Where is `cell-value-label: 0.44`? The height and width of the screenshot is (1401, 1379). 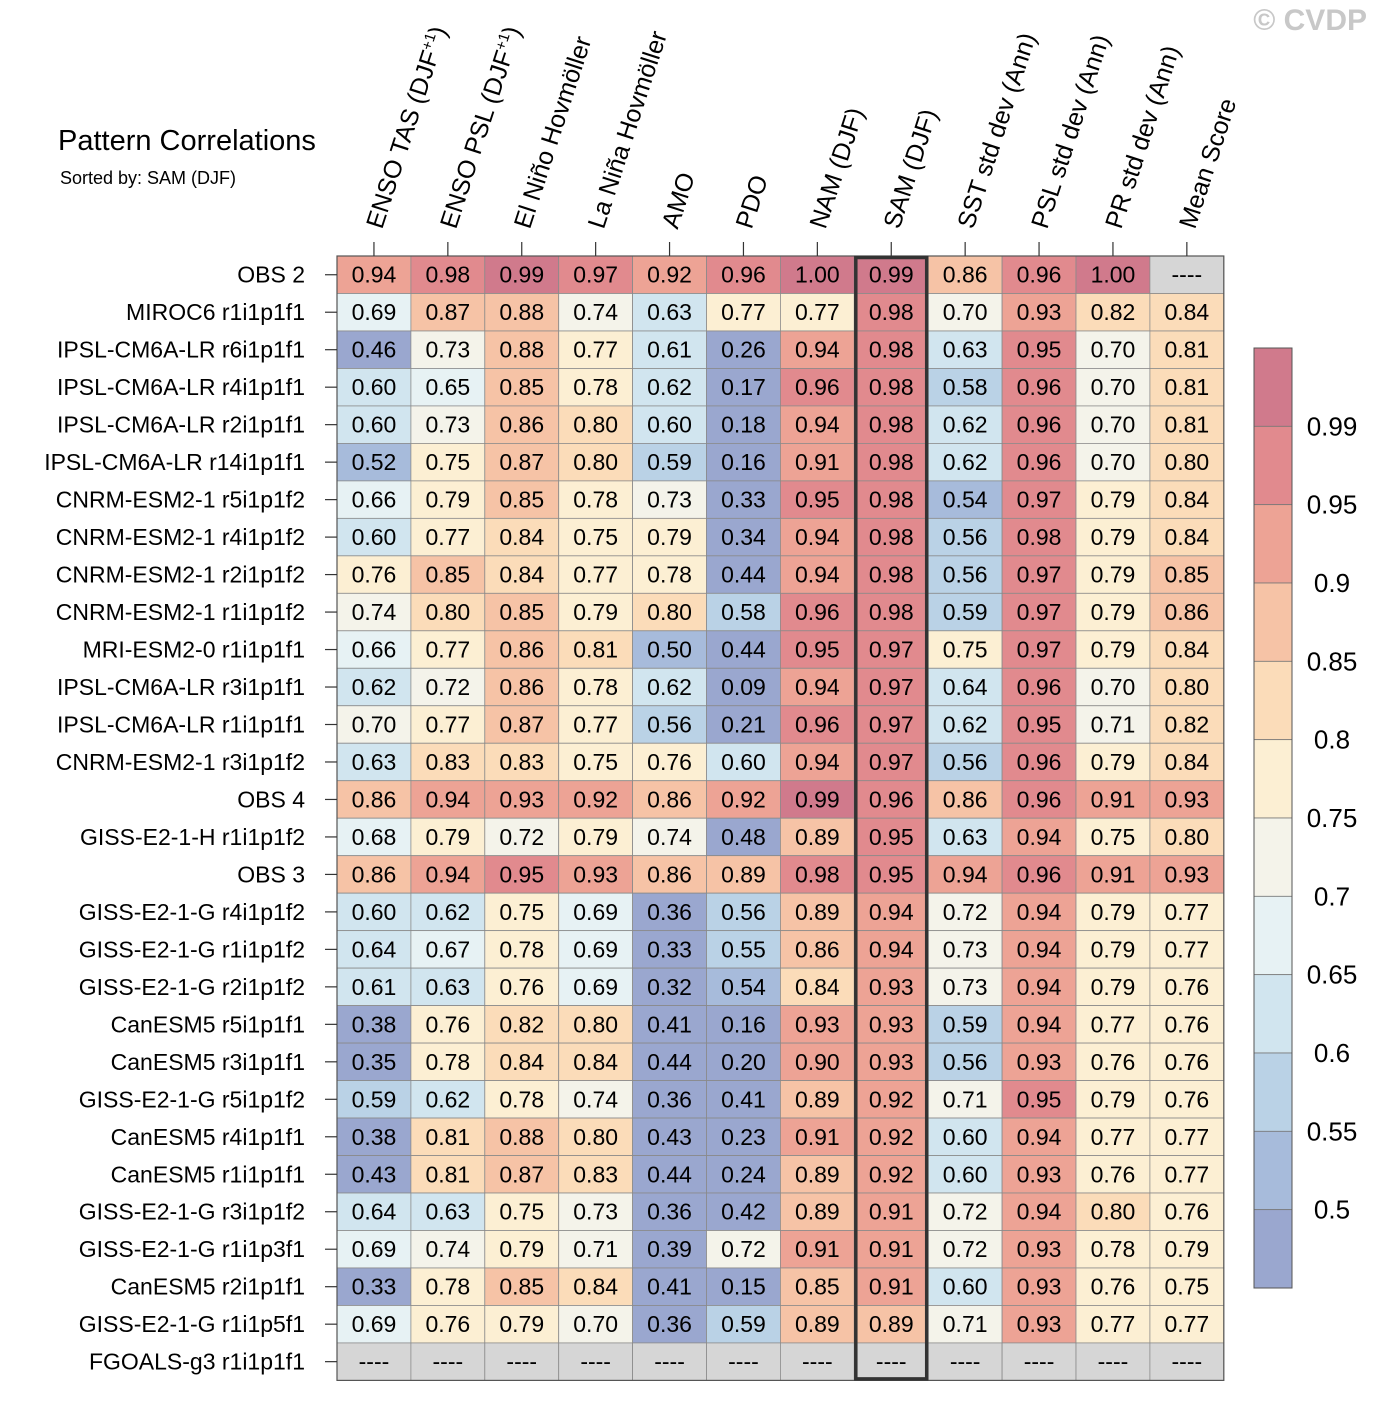 cell-value-label: 0.44 is located at coordinates (743, 575).